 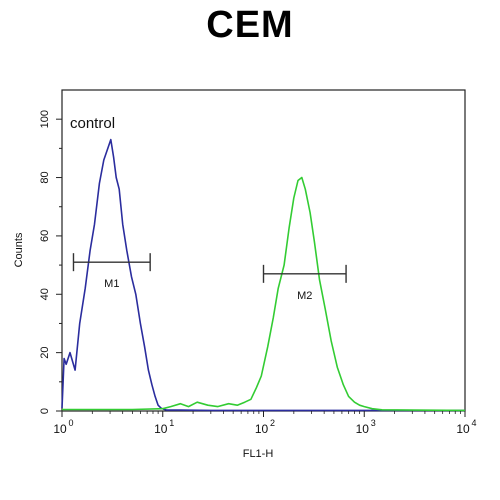 What do you see at coordinates (45, 177) in the screenshot?
I see `y-tick-label: 80` at bounding box center [45, 177].